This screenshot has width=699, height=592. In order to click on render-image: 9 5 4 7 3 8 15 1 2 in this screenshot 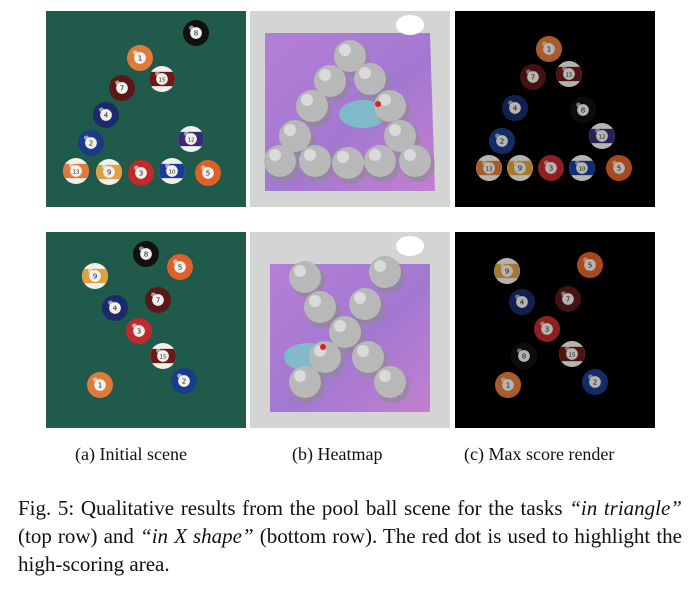, I will do `click(555, 330)`.